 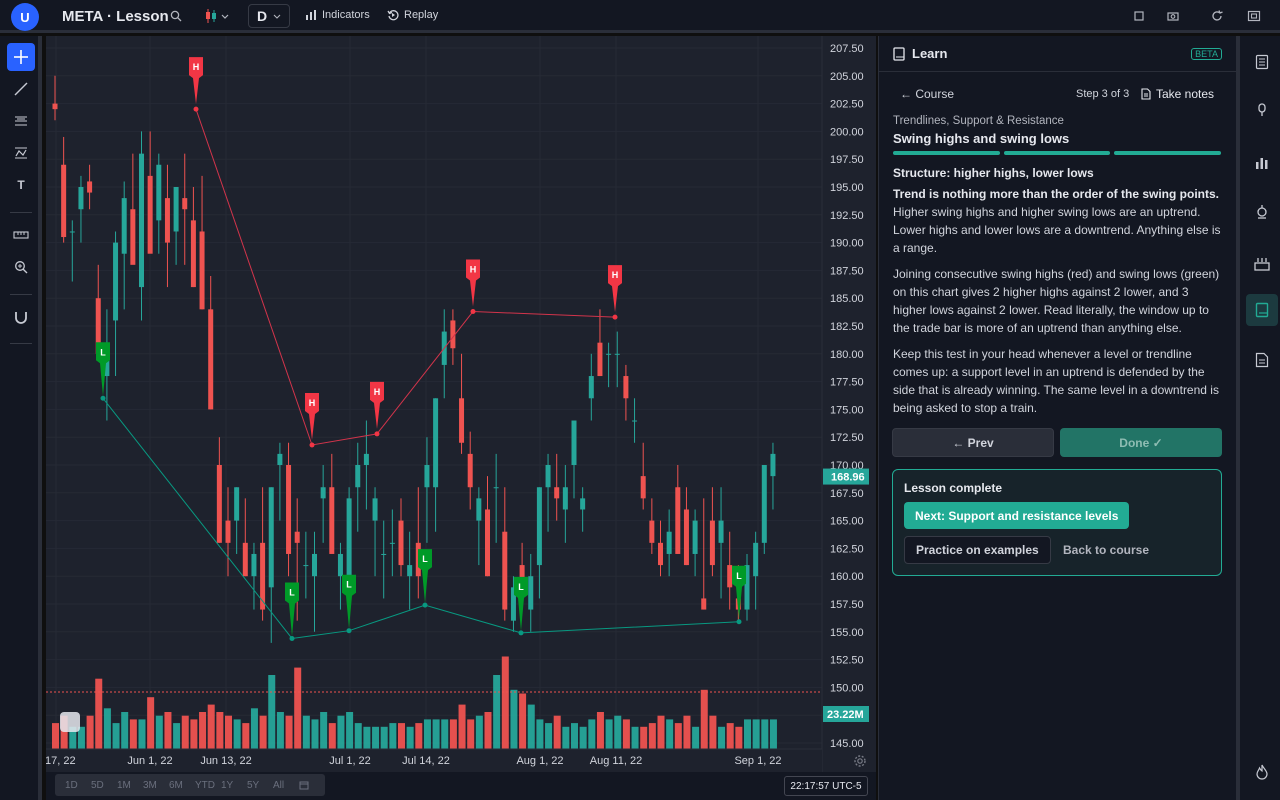 I want to click on data-window-button, so click(x=1262, y=162).